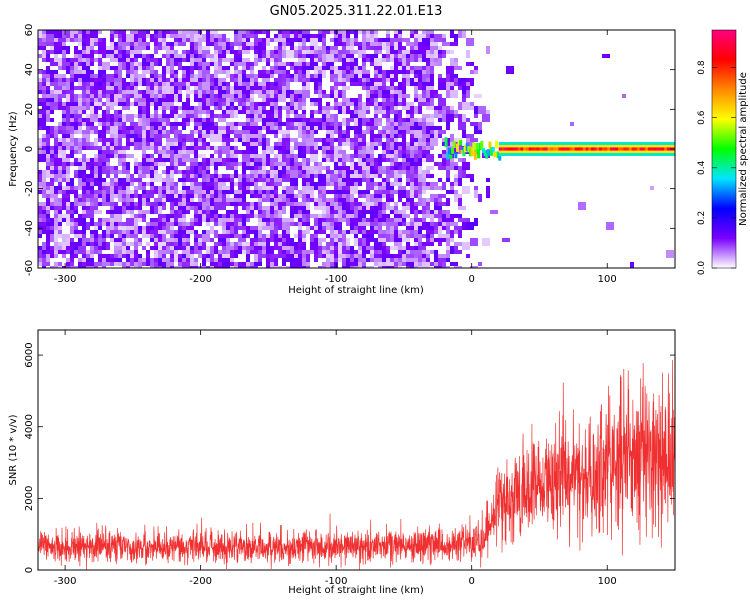 The width and height of the screenshot is (750, 604). What do you see at coordinates (29, 30) in the screenshot?
I see `y-tick-label: 60` at bounding box center [29, 30].